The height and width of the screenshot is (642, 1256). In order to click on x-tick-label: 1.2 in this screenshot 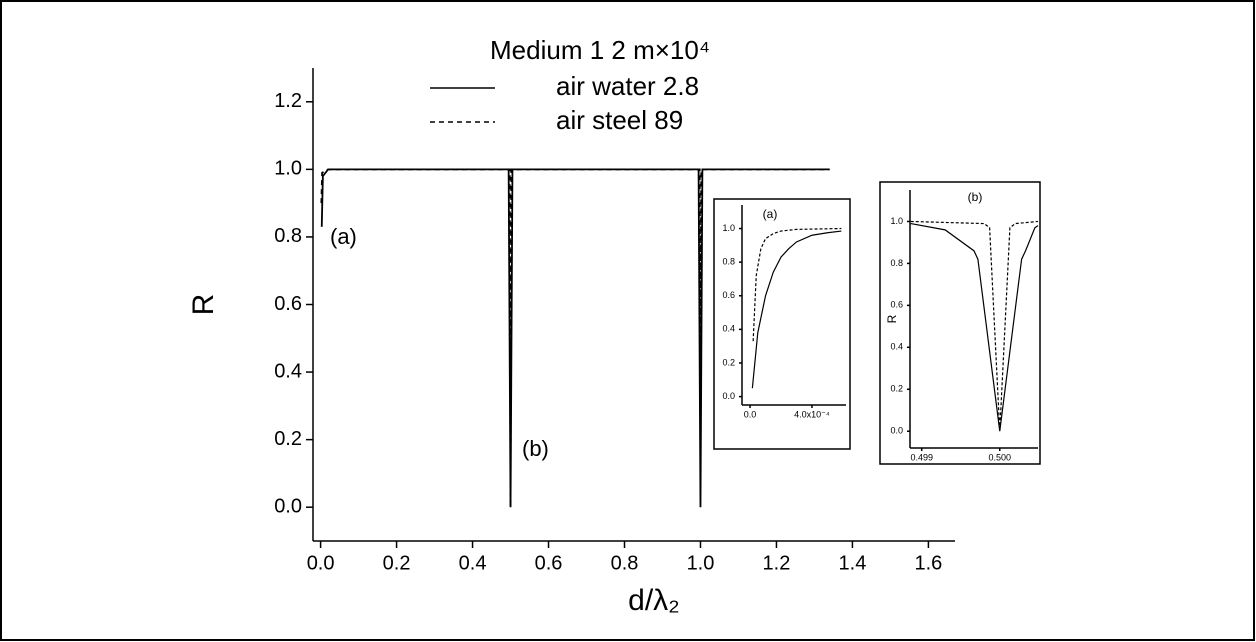, I will do `click(777, 563)`.